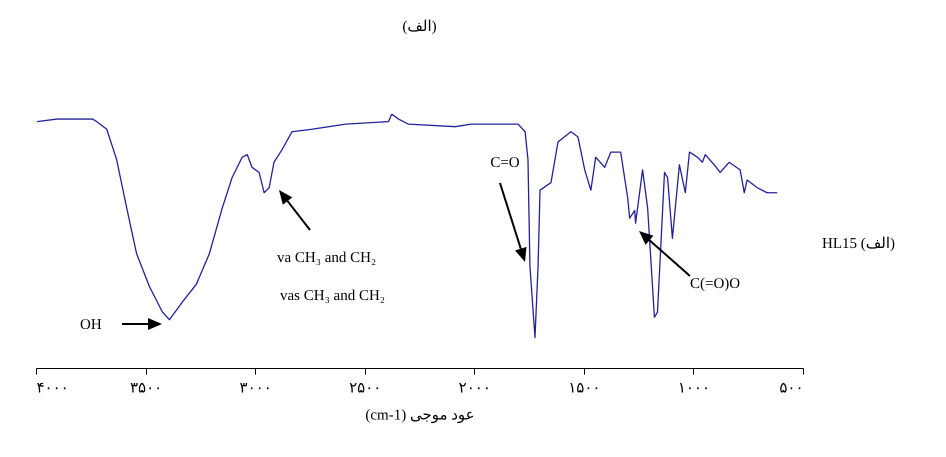 The width and height of the screenshot is (946, 457). Describe the element at coordinates (474, 388) in the screenshot. I see `x-tick-label: ۲۰۰۰` at that location.